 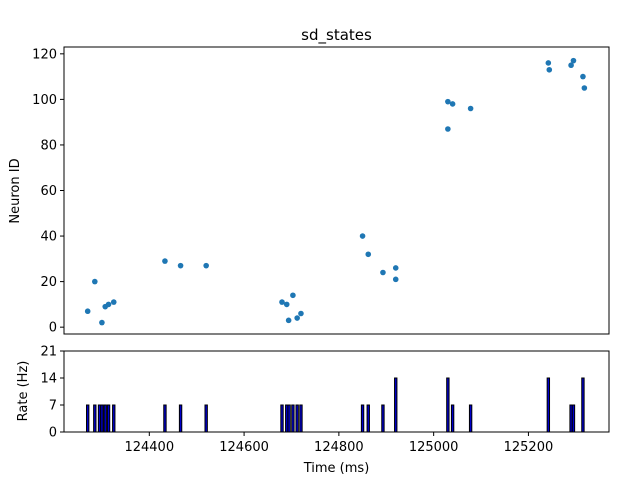 I want to click on y-tick-label: 60, so click(x=48, y=191).